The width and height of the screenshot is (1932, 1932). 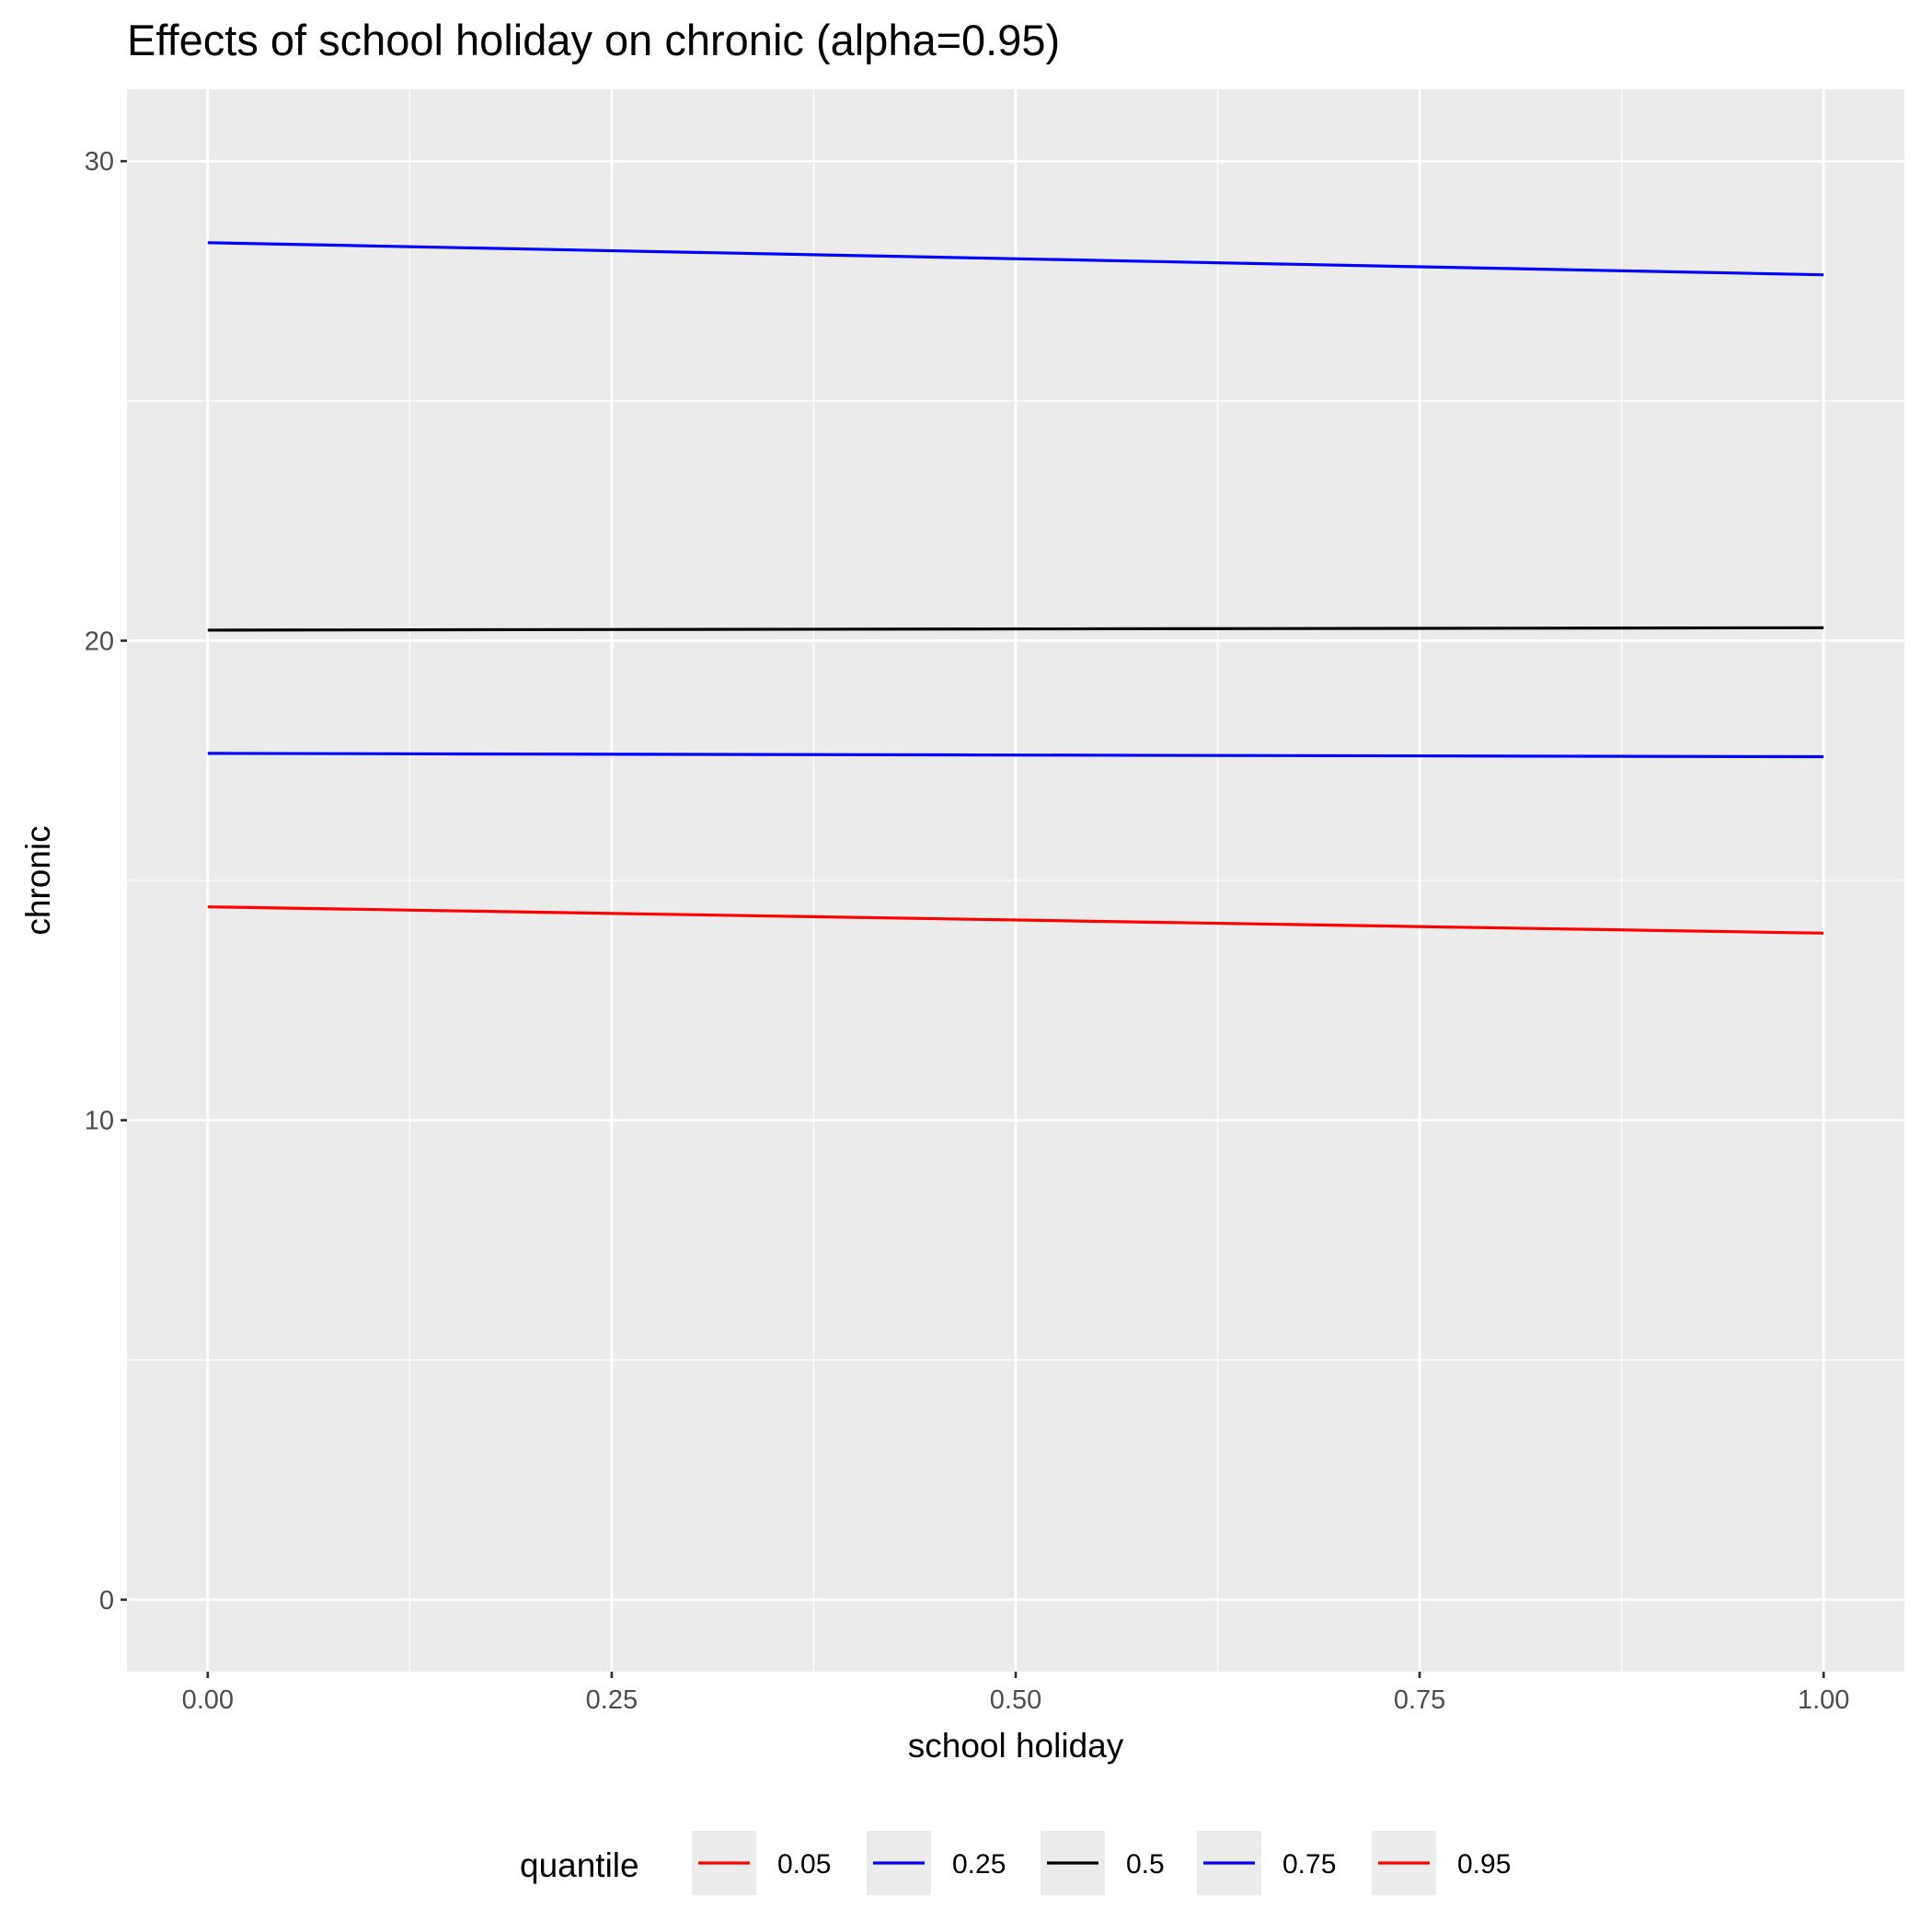 I want to click on y-axis-title: chronic, so click(x=38, y=880).